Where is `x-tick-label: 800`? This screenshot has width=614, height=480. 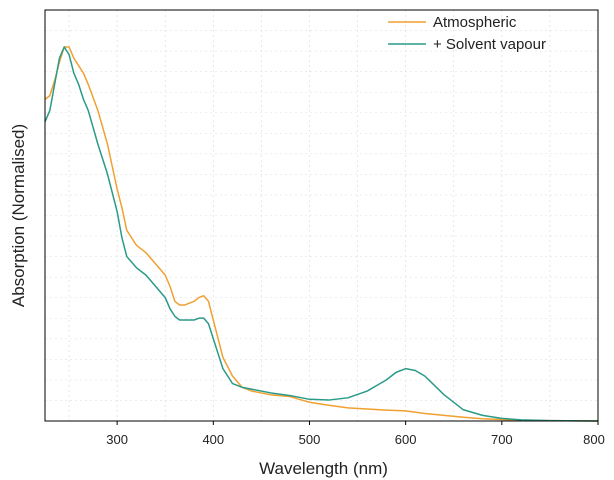 x-tick-label: 800 is located at coordinates (594, 439).